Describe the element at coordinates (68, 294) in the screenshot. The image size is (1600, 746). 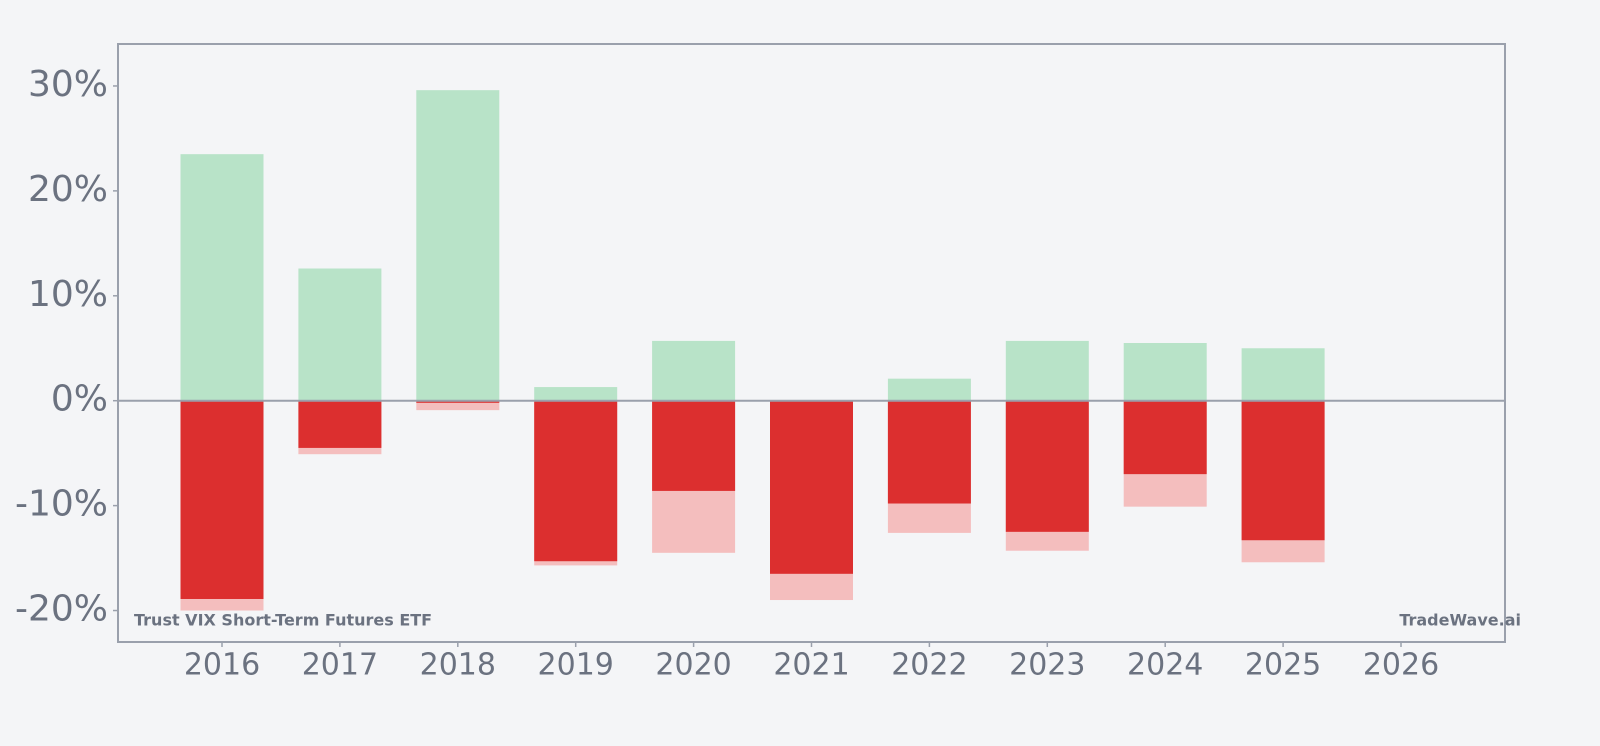
I see `y-tick-label: 10%` at that location.